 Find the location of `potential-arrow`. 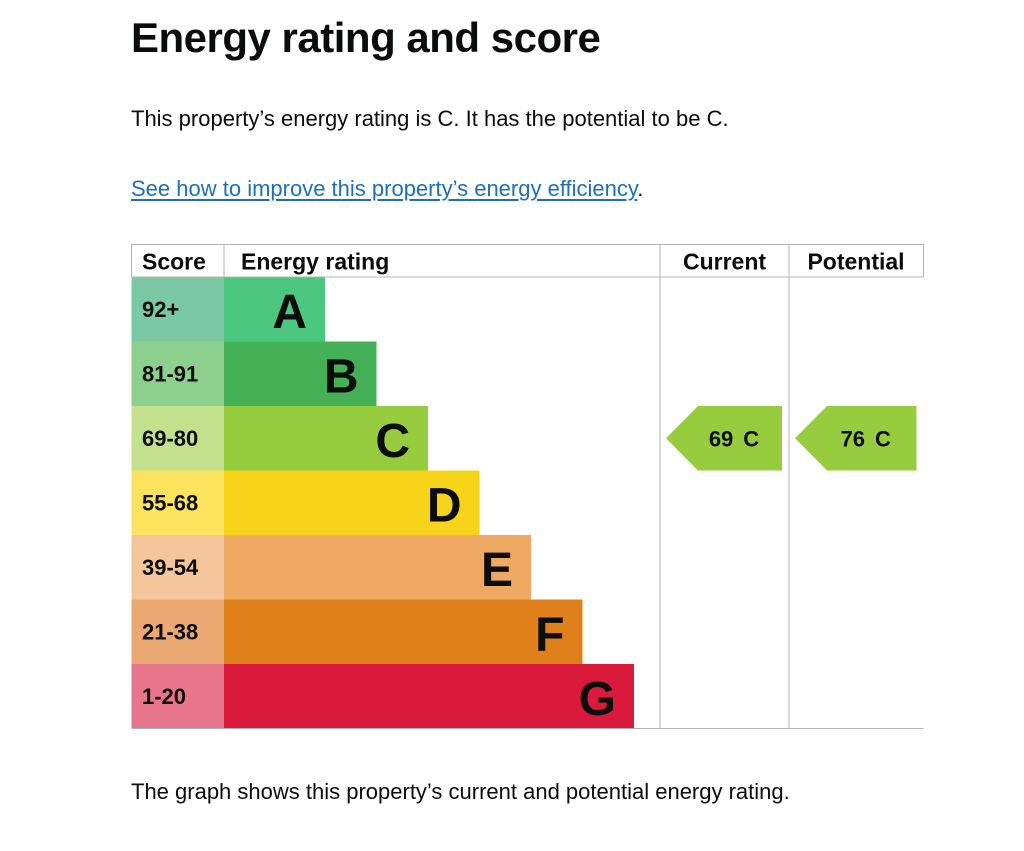

potential-arrow is located at coordinates (856, 438).